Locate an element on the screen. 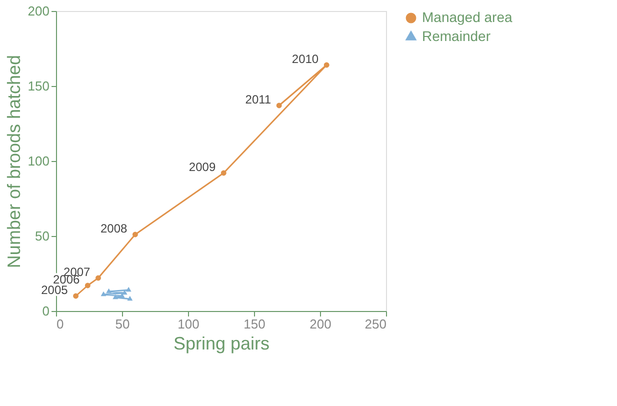 The image size is (617, 406). annotation: 2009 is located at coordinates (202, 167).